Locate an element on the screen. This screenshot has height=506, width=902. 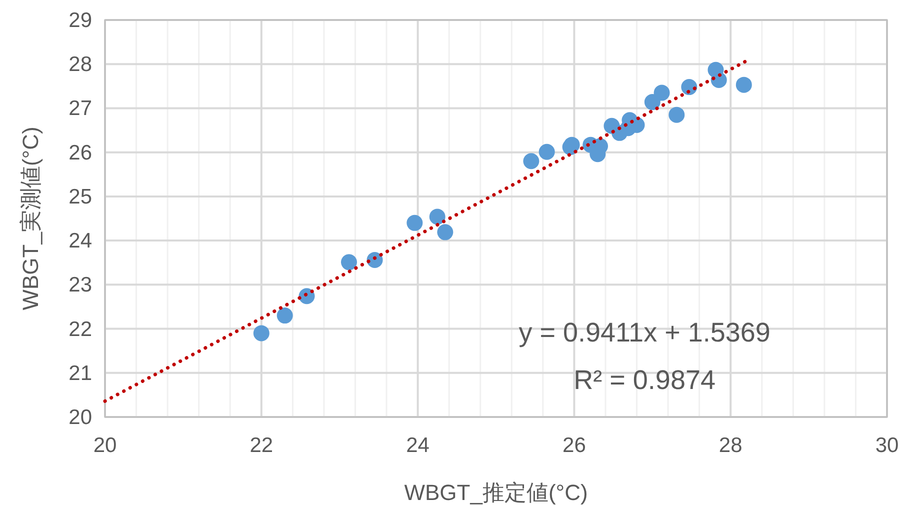
x-axis-title: WBGT_推定値(°C) is located at coordinates (496, 492).